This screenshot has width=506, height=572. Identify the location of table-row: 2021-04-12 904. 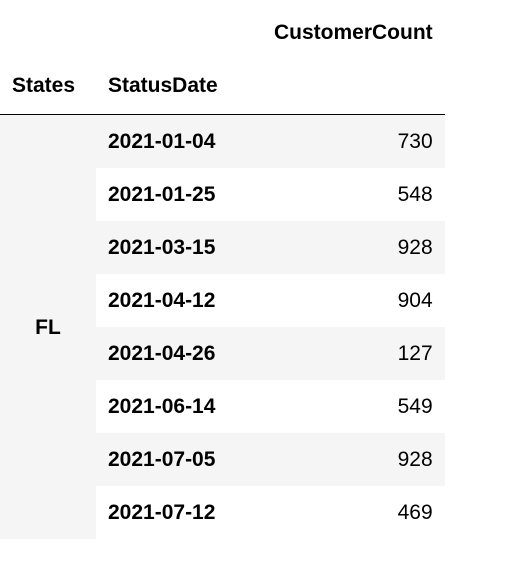
(222, 300).